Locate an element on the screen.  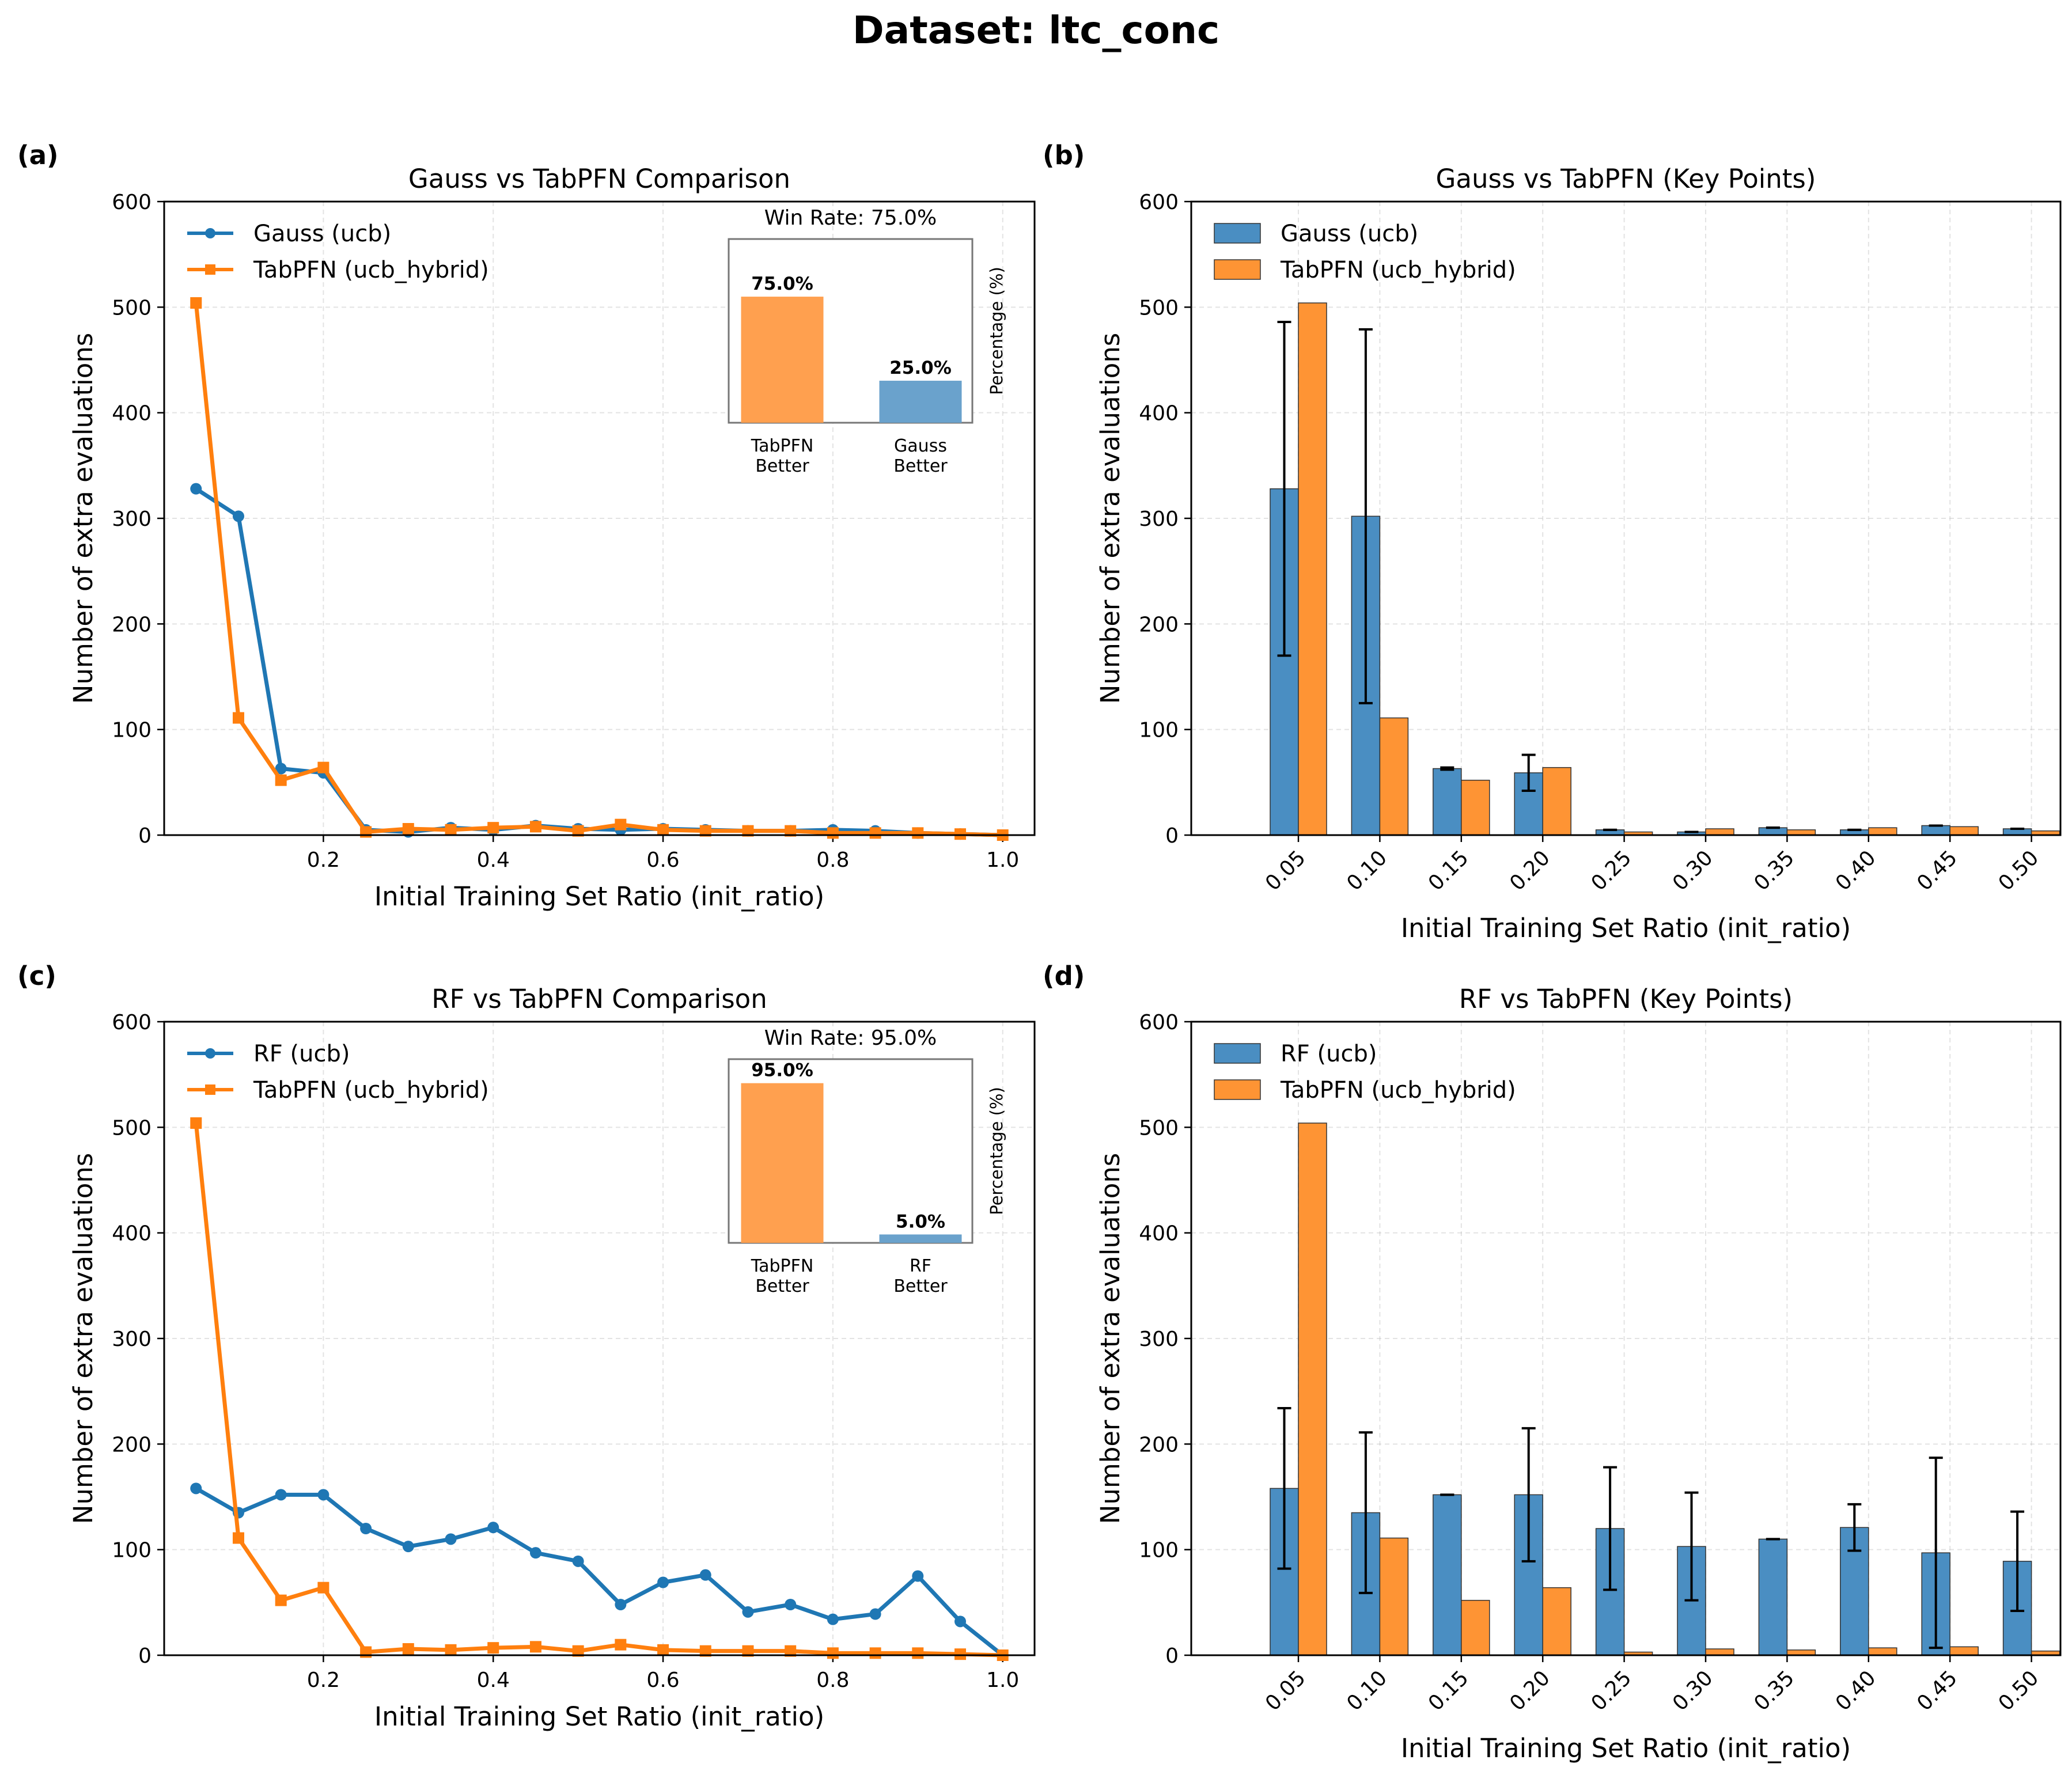
x-tick-label: 0.6 is located at coordinates (663, 1680).